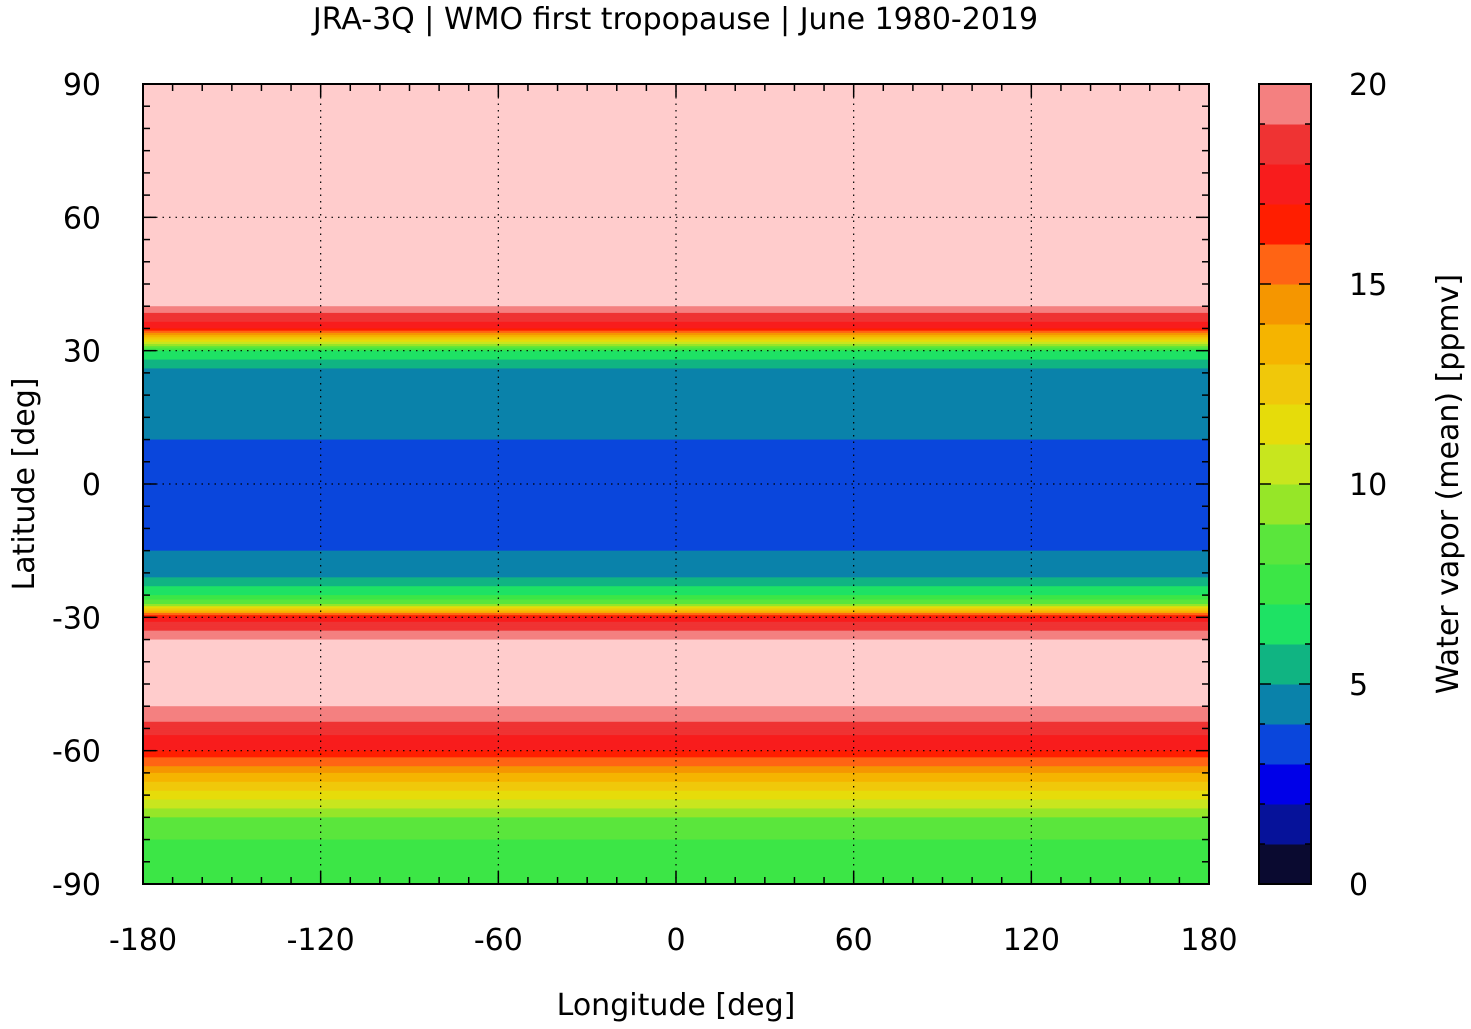 Image resolution: width=1471 pixels, height=1029 pixels. I want to click on x-tick-label: 180, so click(1208, 940).